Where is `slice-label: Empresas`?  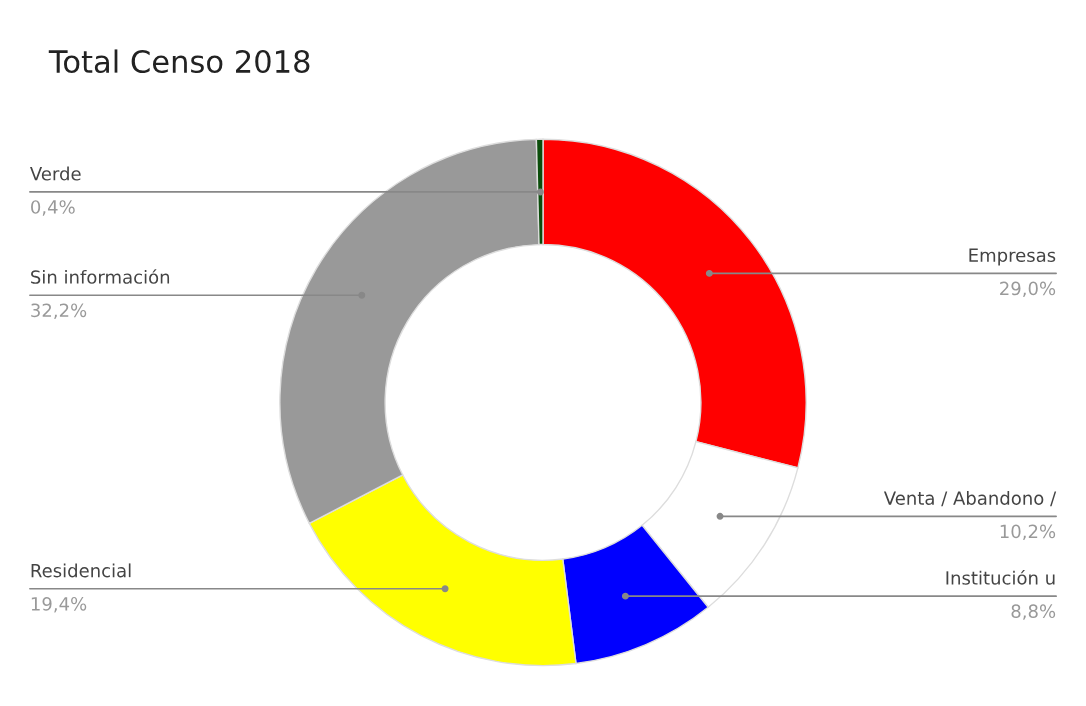
slice-label: Empresas is located at coordinates (1012, 257).